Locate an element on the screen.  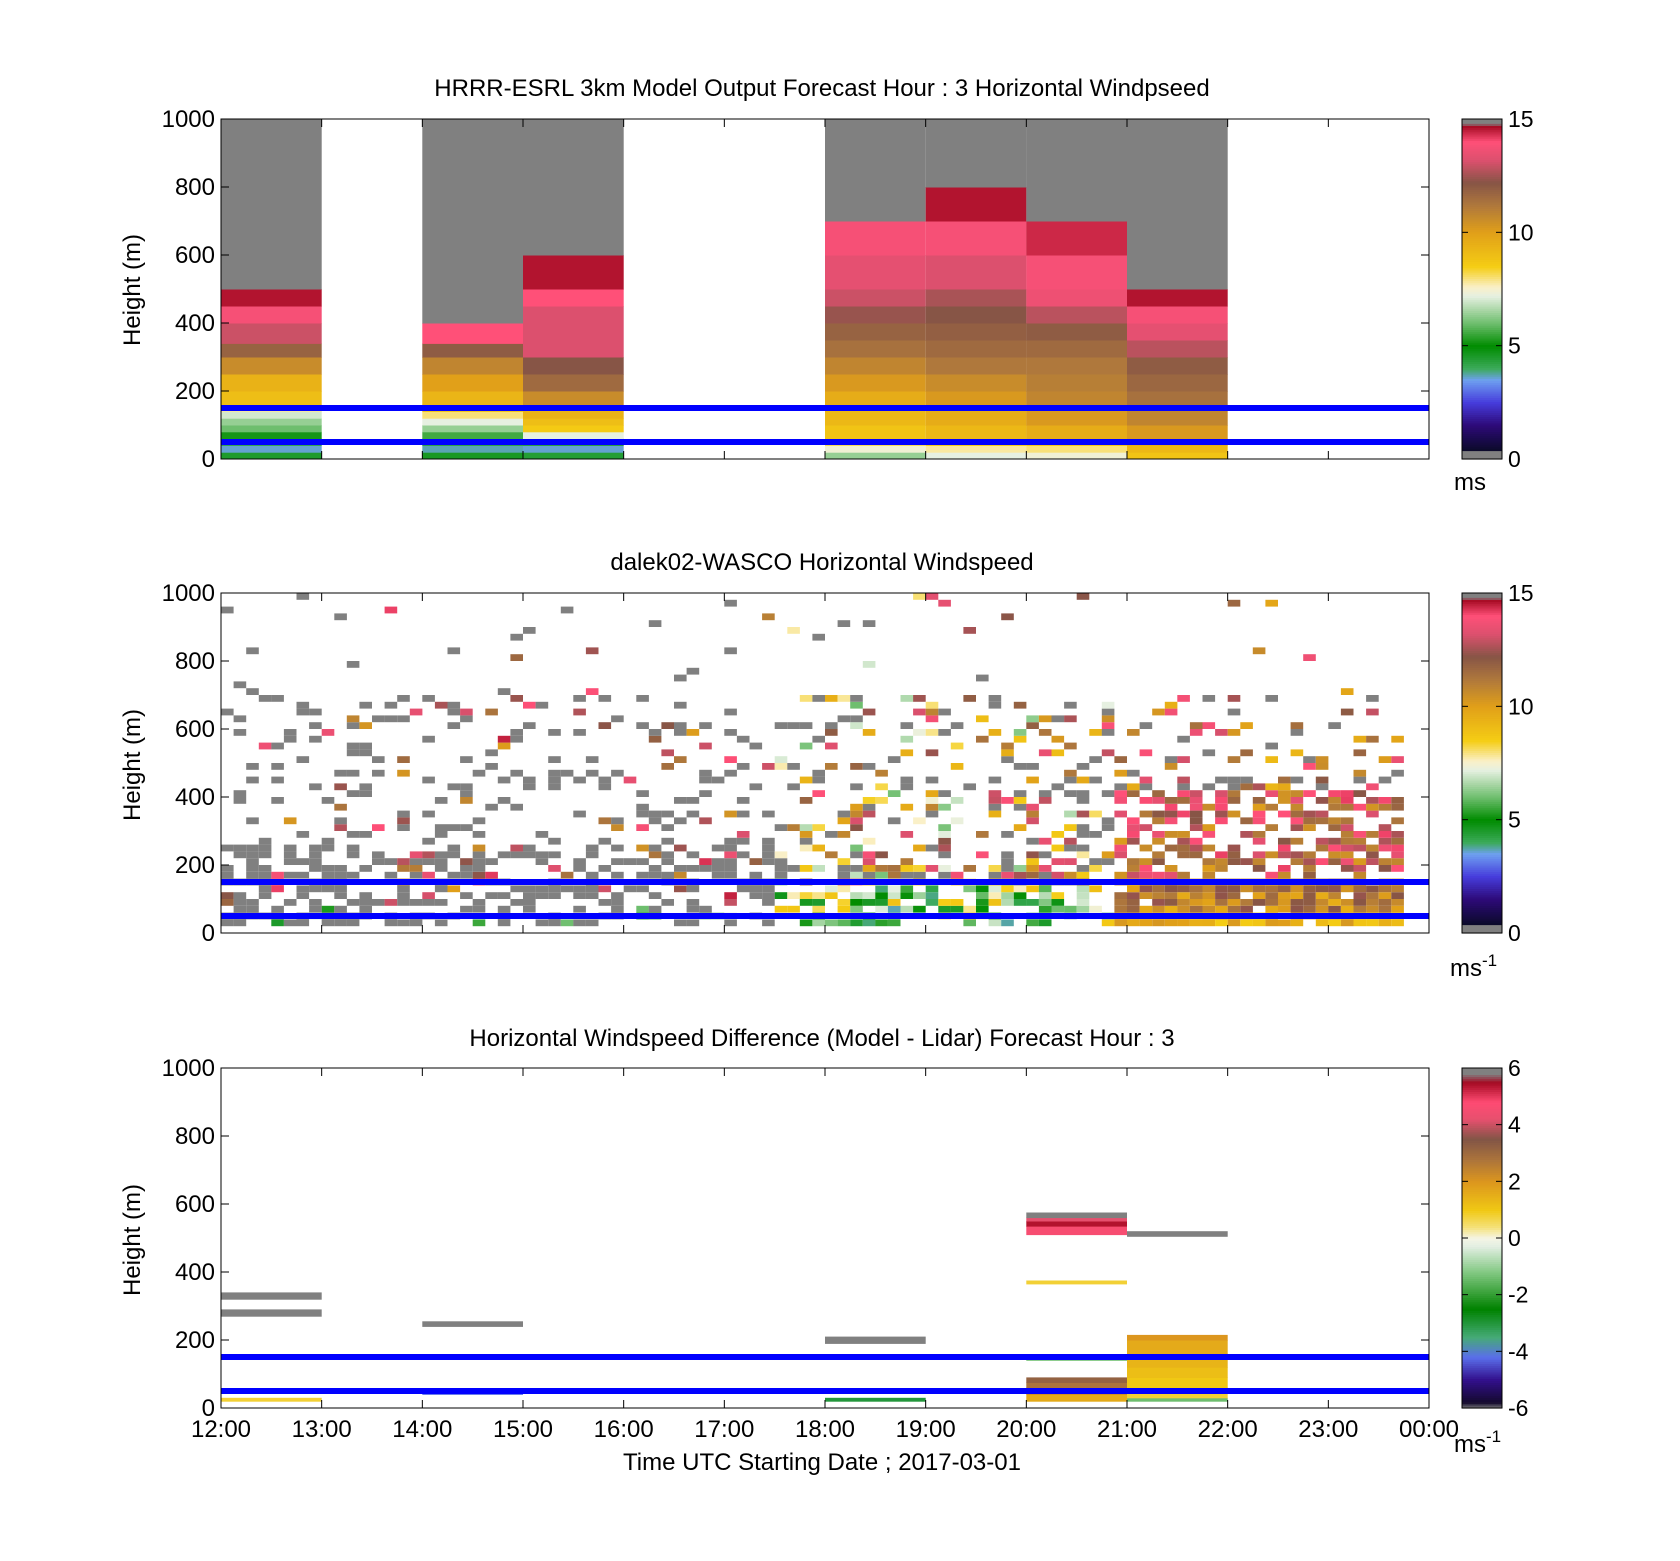
colorbar-tick-label: -2 is located at coordinates (1518, 1295).